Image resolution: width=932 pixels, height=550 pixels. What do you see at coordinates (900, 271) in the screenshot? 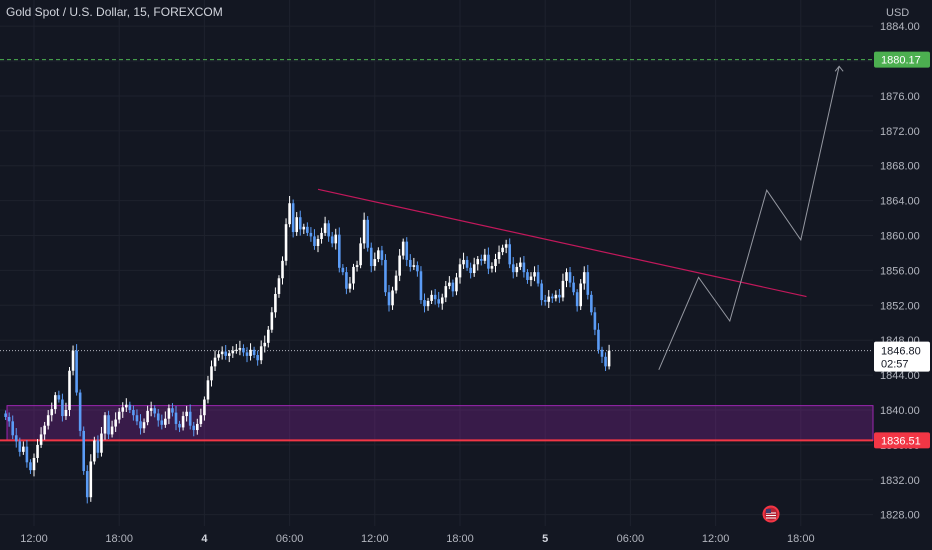
I see `price-tick-label: 1856.00` at bounding box center [900, 271].